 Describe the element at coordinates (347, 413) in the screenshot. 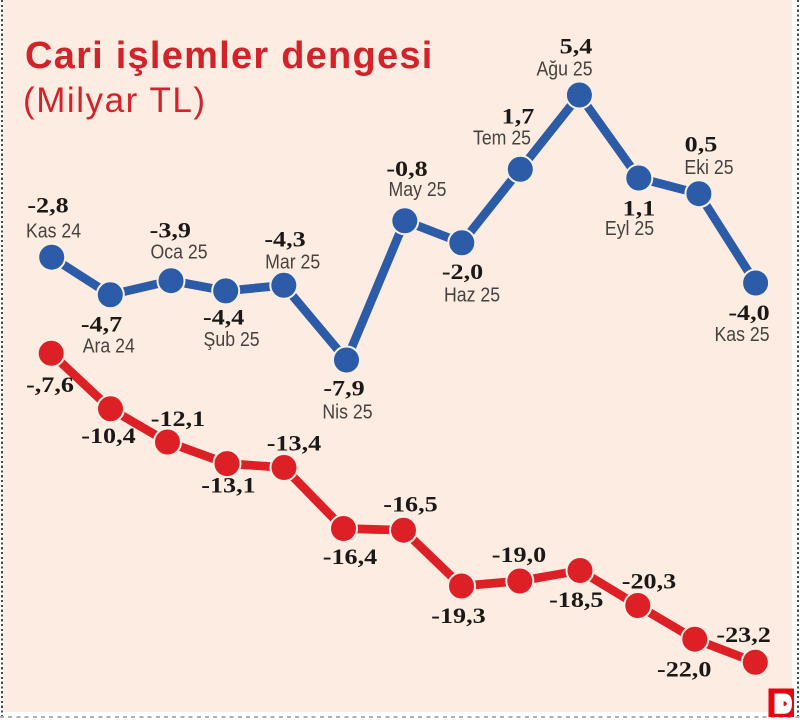

I see `svg-text: Nis 25` at that location.